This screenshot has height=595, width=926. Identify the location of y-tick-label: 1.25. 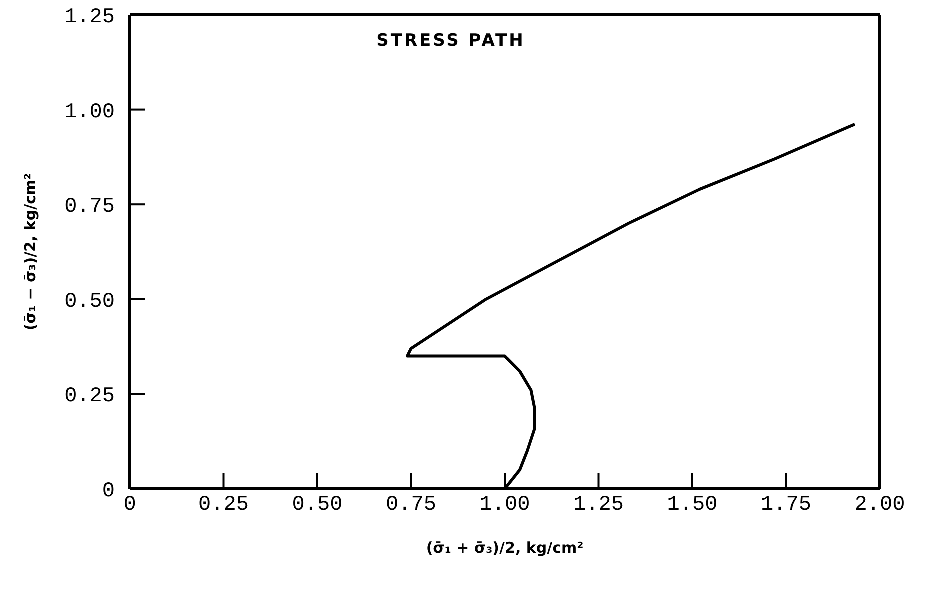
(89, 18).